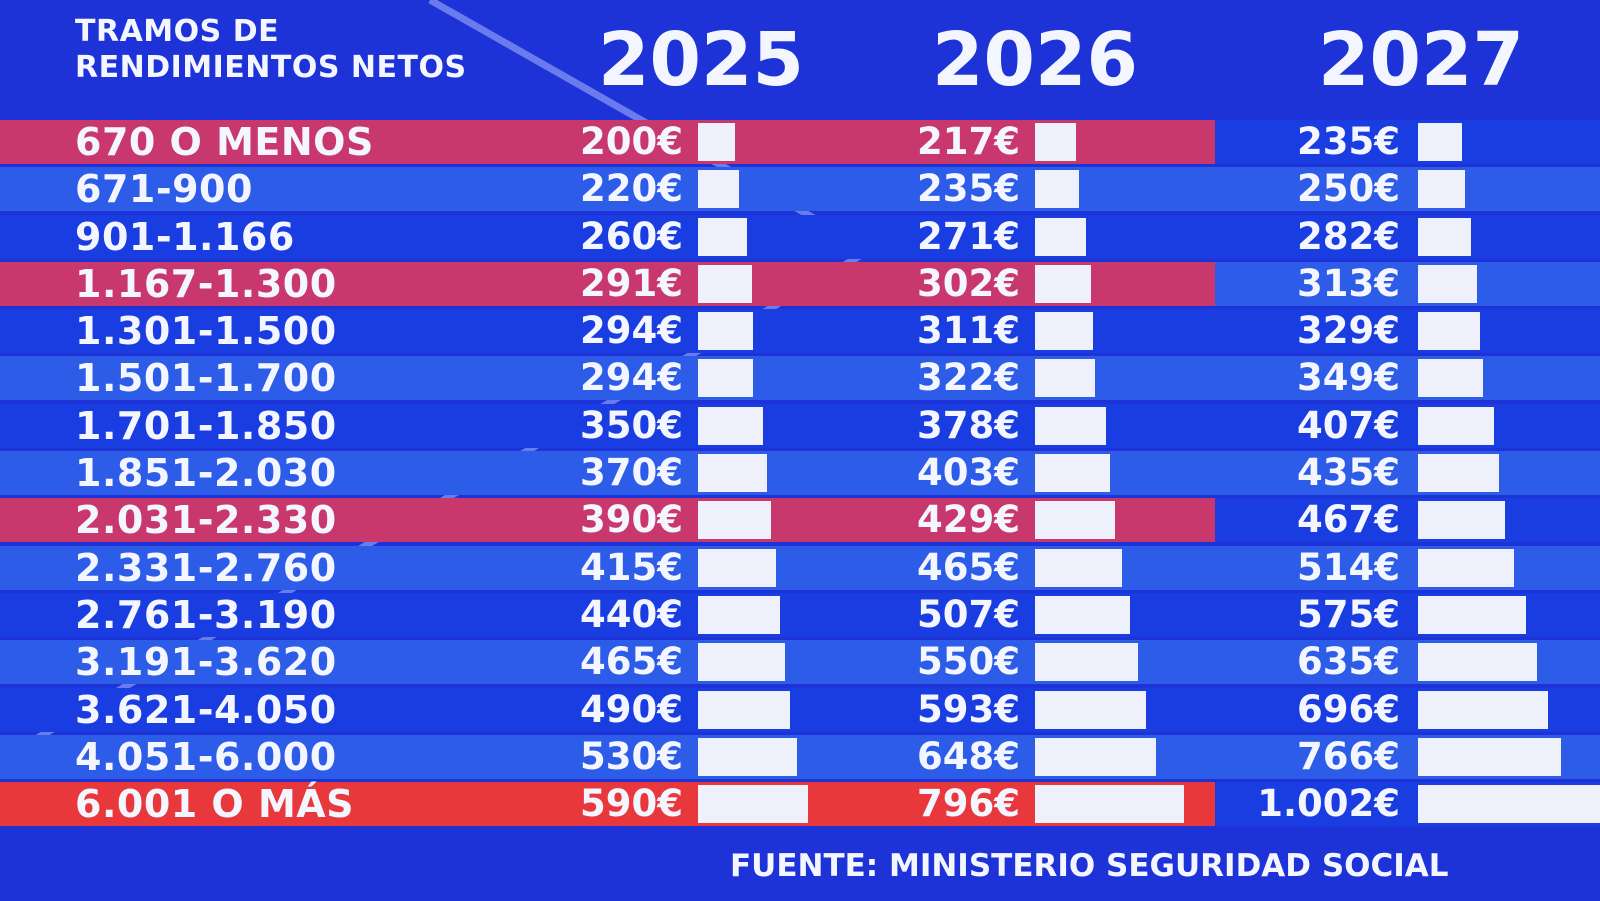  Describe the element at coordinates (968, 662) in the screenshot. I see `value-label-2026: 550€` at that location.